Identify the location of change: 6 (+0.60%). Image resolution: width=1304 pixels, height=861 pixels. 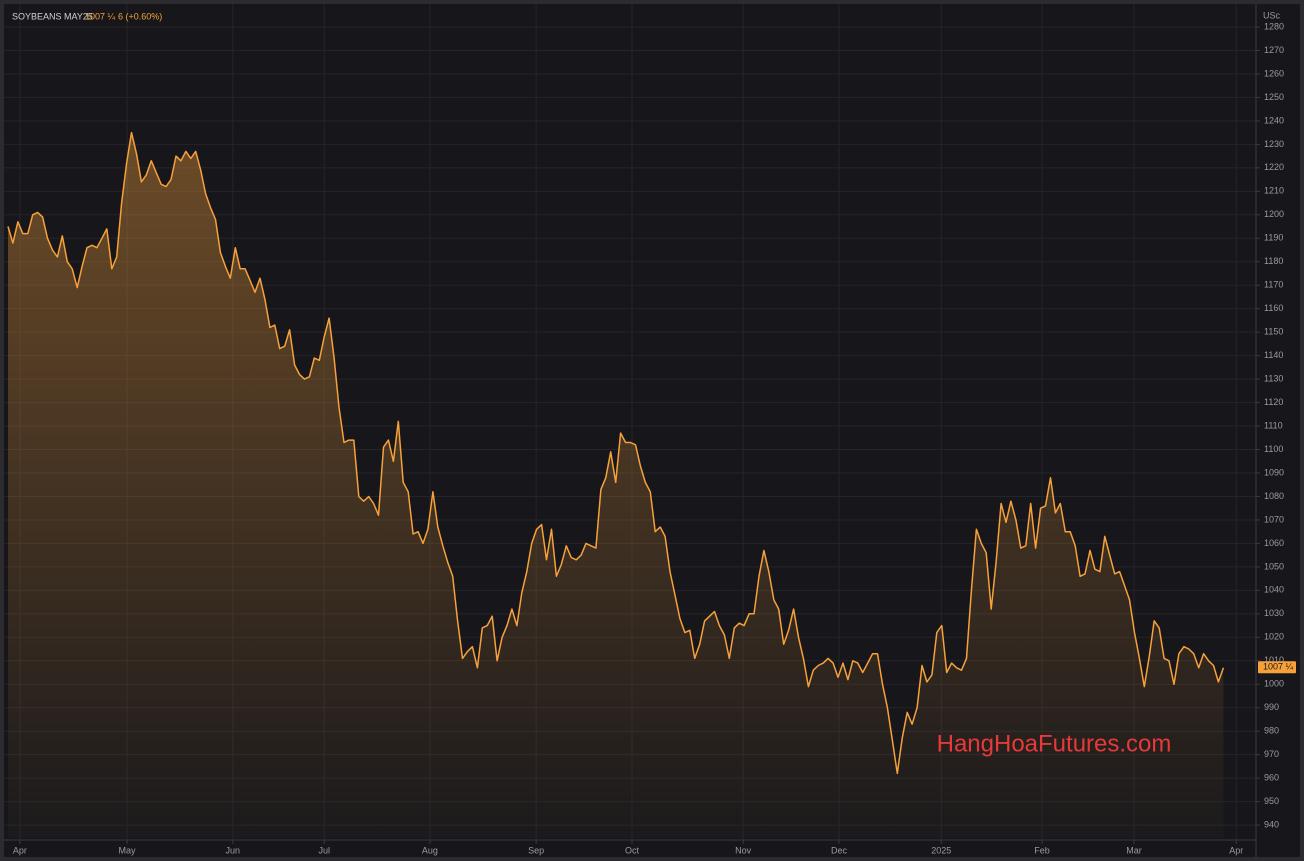
(140, 16).